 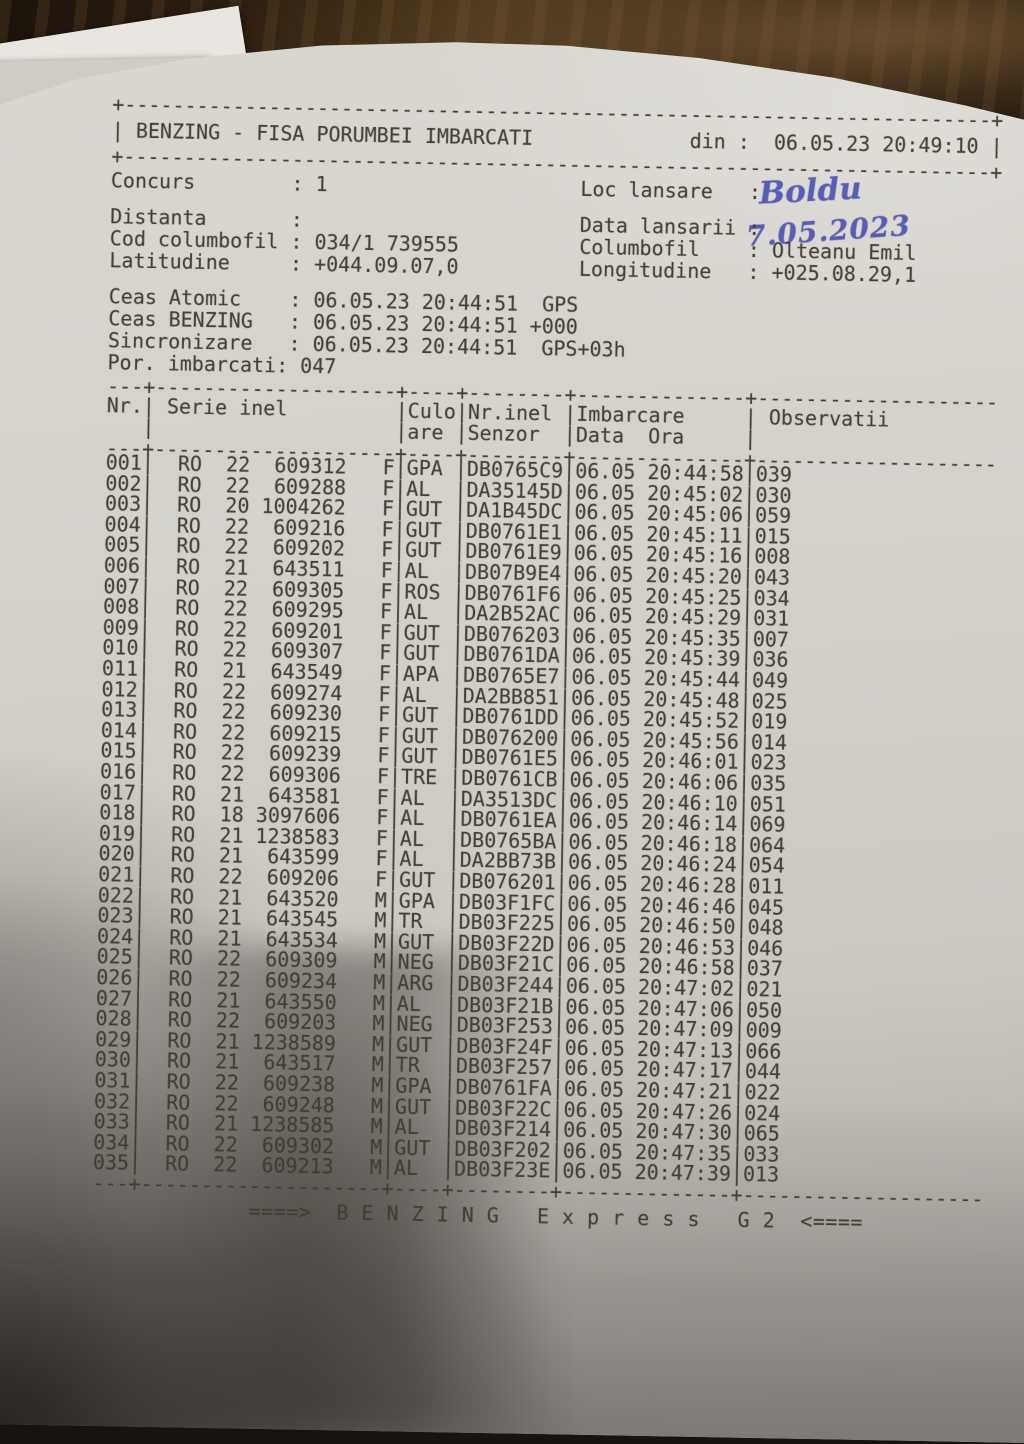 What do you see at coordinates (810, 191) in the screenshot?
I see `handwritten-loc-lansare: Boldu` at bounding box center [810, 191].